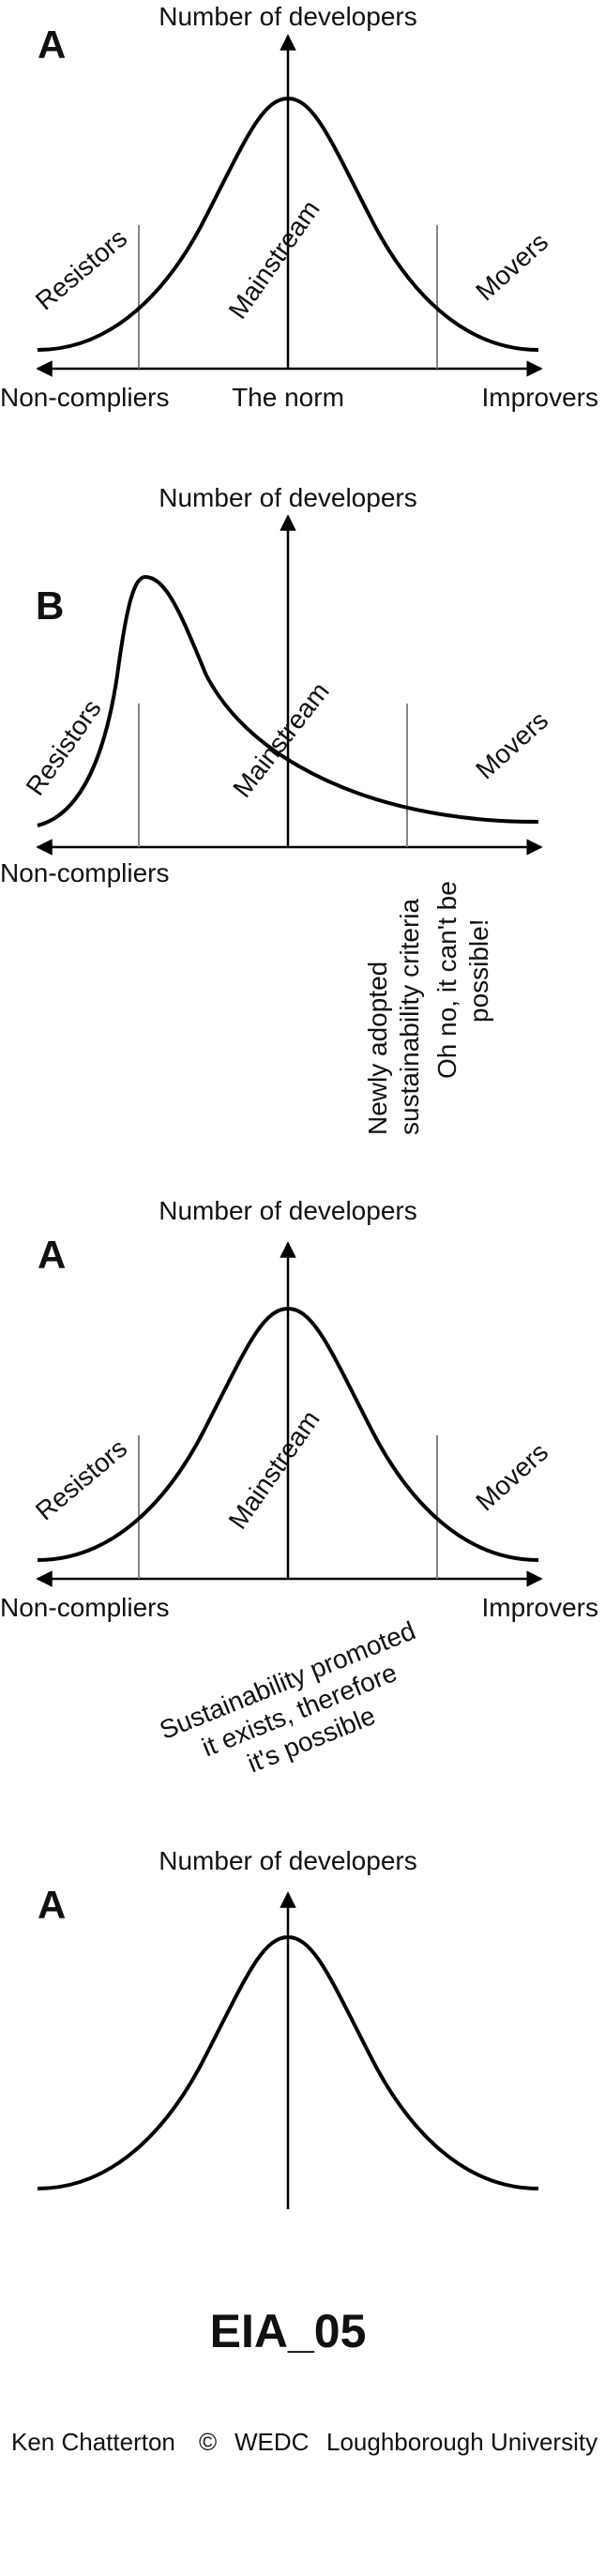 This screenshot has width=605, height=2576. Describe the element at coordinates (52, 45) in the screenshot. I see `panel-1-letter: A` at that location.